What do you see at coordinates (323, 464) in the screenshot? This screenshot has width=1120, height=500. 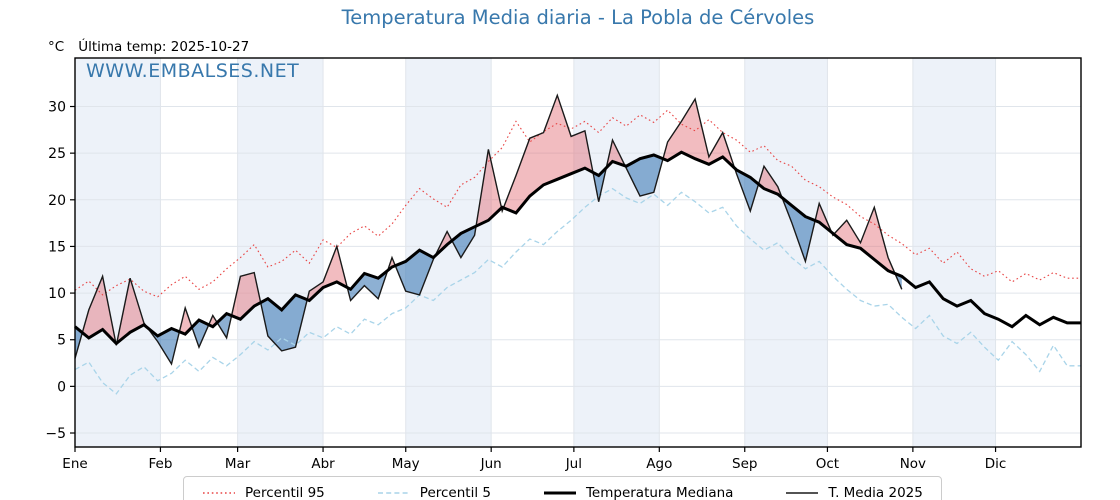 I see `x-tick-label: Abr` at bounding box center [323, 464].